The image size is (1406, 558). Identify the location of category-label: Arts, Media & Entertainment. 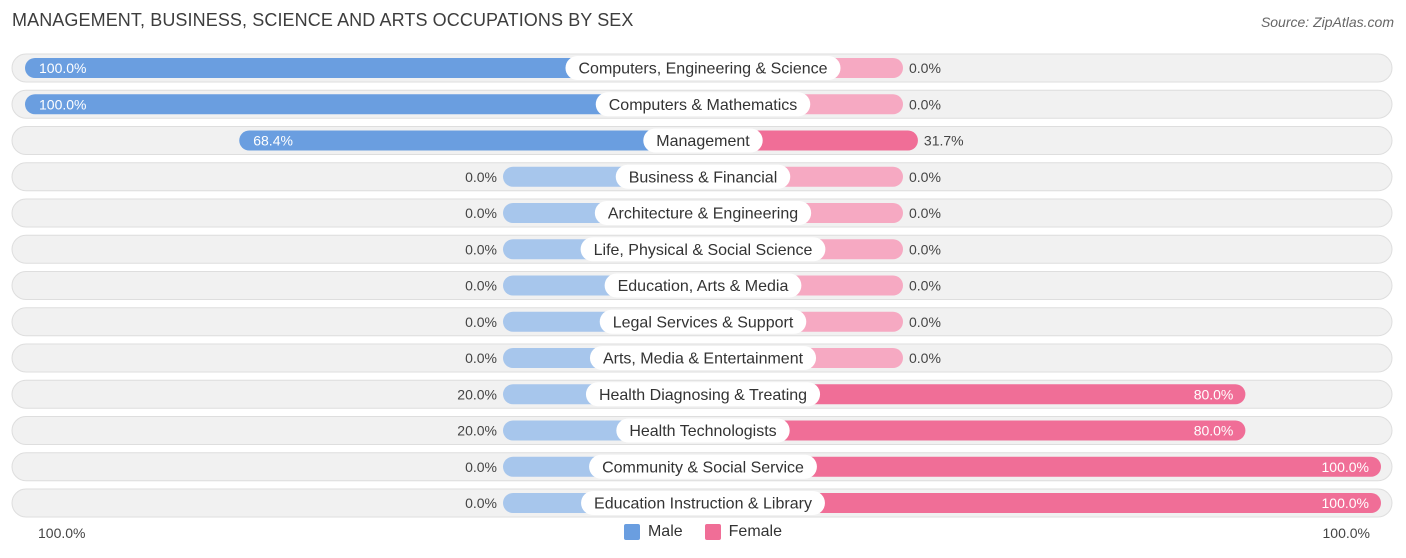
(703, 359).